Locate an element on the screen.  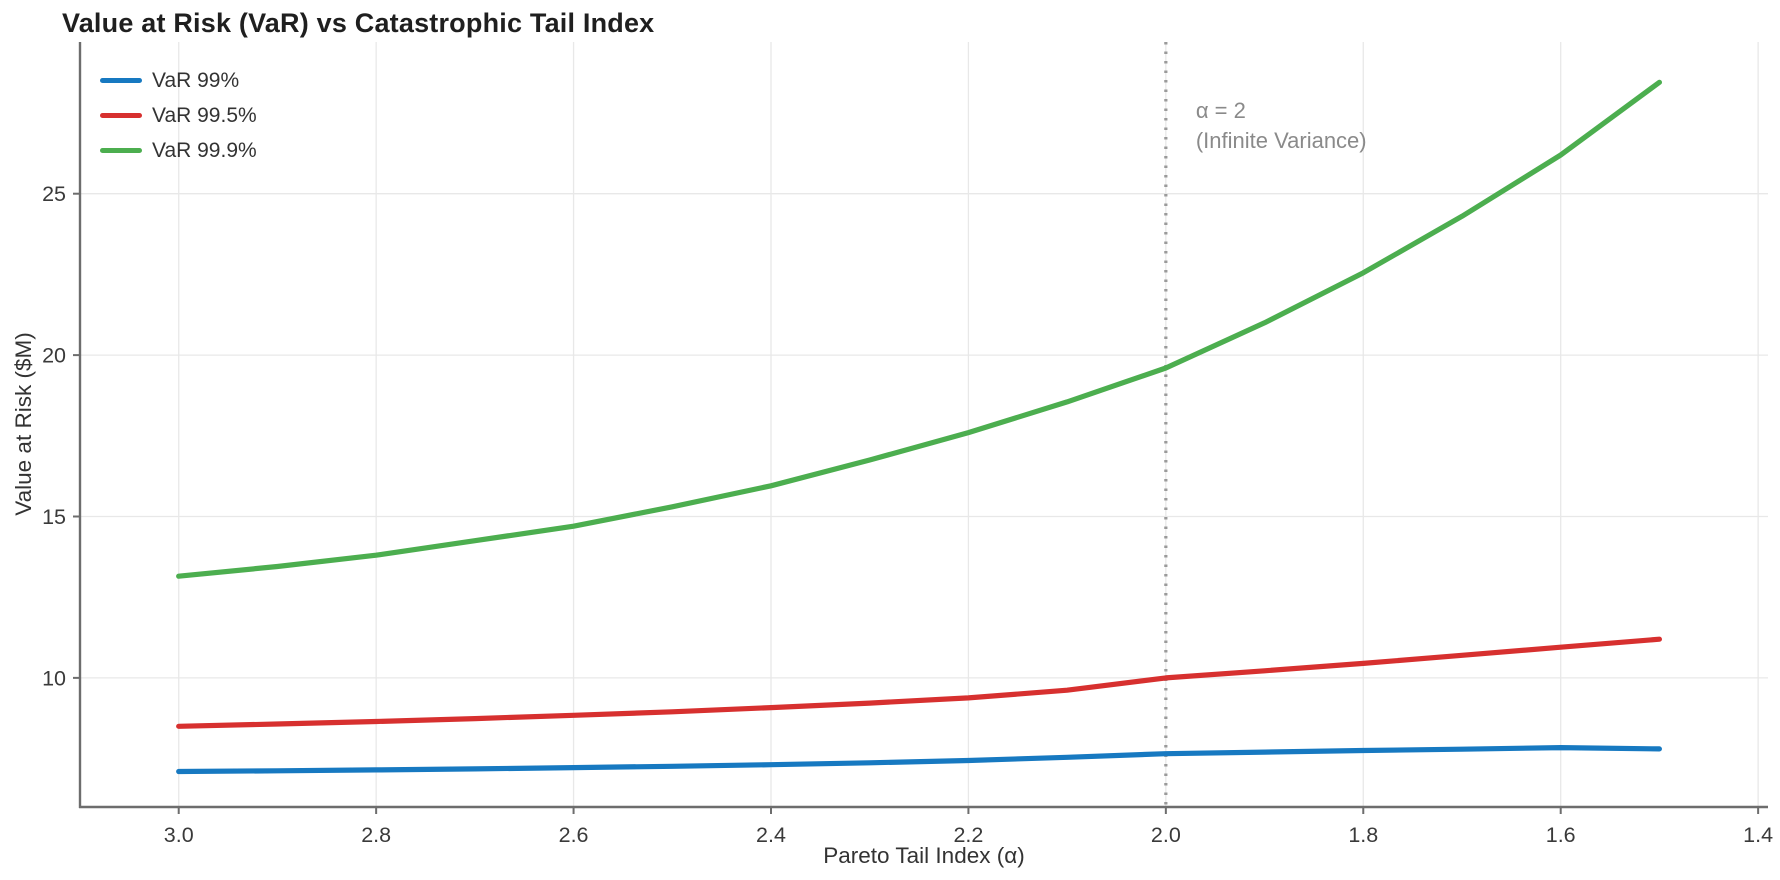
x-tick-label: 2.0 is located at coordinates (1166, 835).